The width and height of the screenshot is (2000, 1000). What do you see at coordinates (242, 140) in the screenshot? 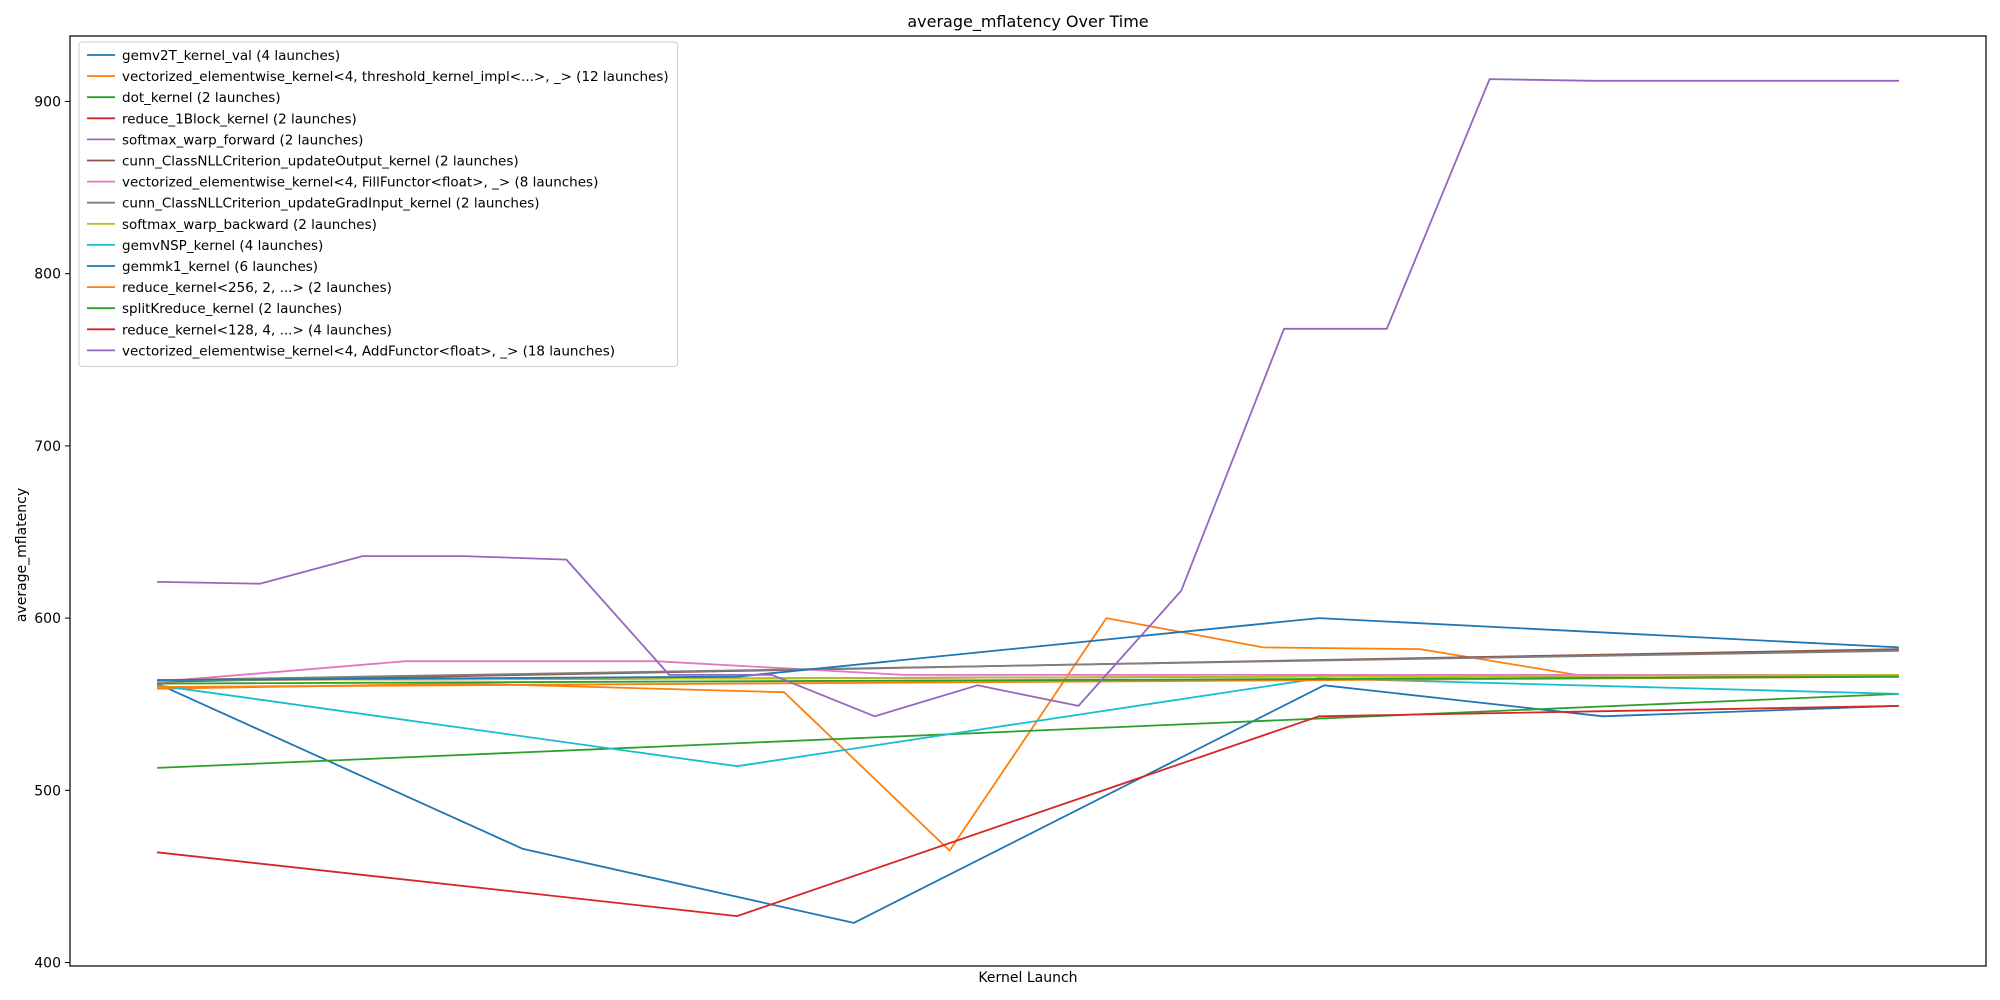
I see `legend-entry: softmax_warp_forward (2 launches)` at bounding box center [242, 140].